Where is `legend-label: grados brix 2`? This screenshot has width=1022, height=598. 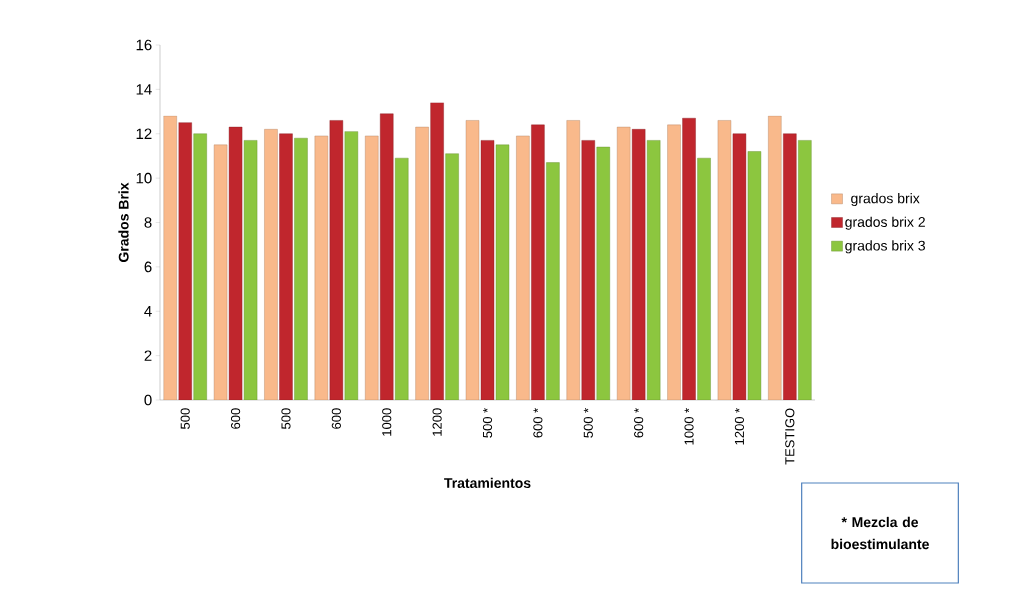 legend-label: grados brix 2 is located at coordinates (885, 223).